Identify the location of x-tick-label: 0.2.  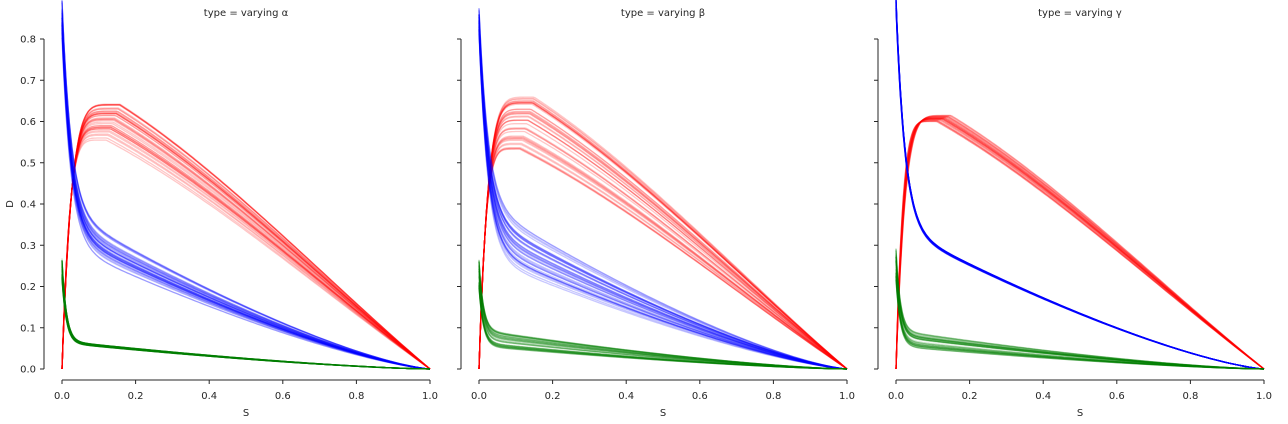
(553, 396).